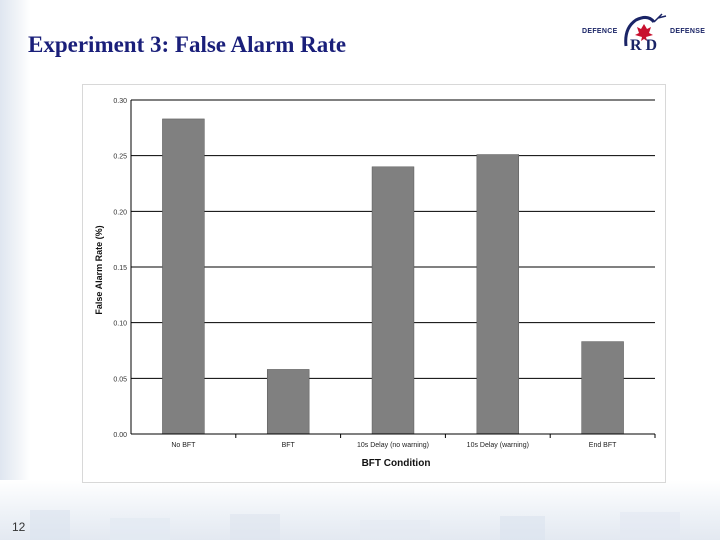  Describe the element at coordinates (19, 527) in the screenshot. I see `page-number: 12` at that location.